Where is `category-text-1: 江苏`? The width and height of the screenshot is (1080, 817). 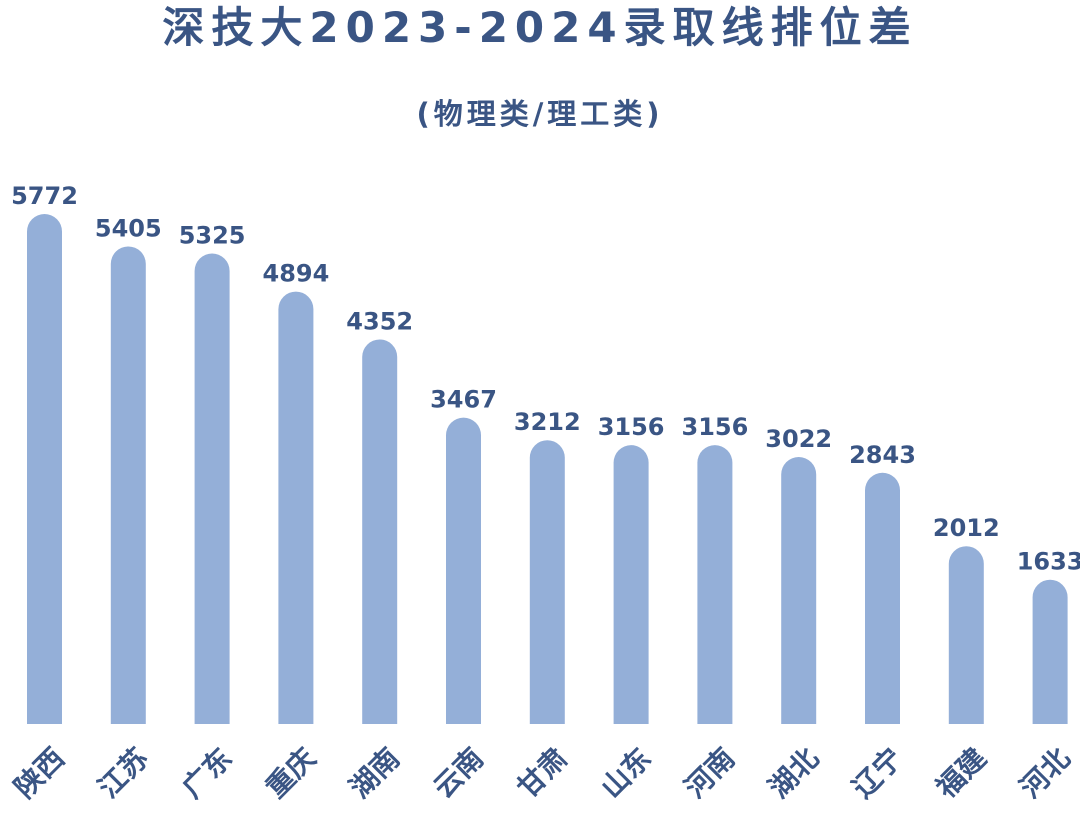
category-text-1: 江苏 is located at coordinates (123, 772).